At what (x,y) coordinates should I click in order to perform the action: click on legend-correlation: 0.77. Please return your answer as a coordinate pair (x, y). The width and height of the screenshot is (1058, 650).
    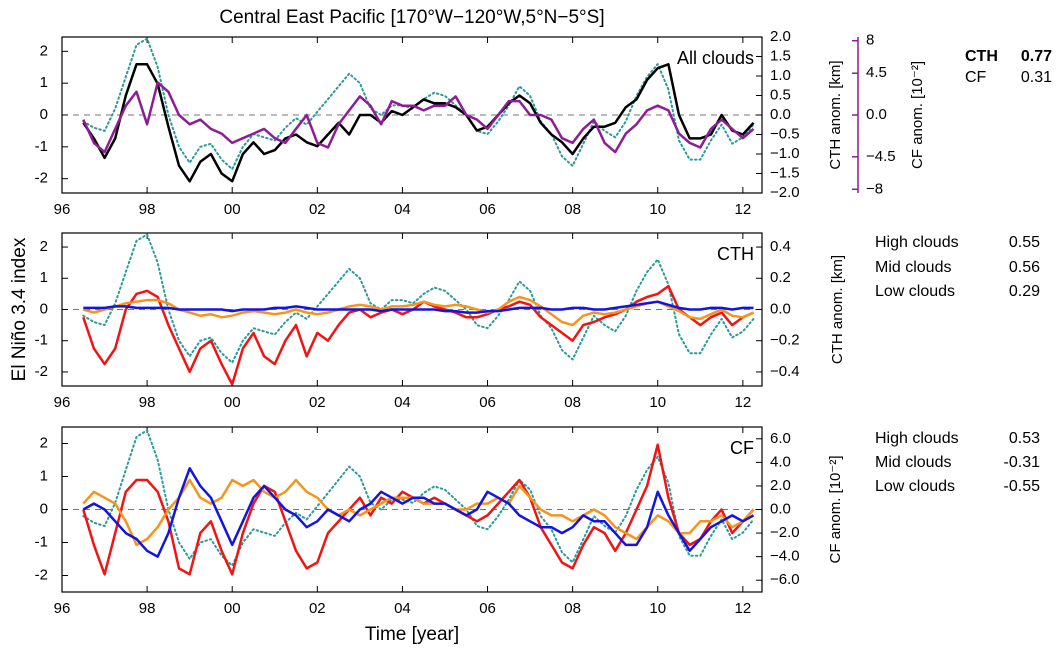
    Looking at the image, I should click on (1036, 56).